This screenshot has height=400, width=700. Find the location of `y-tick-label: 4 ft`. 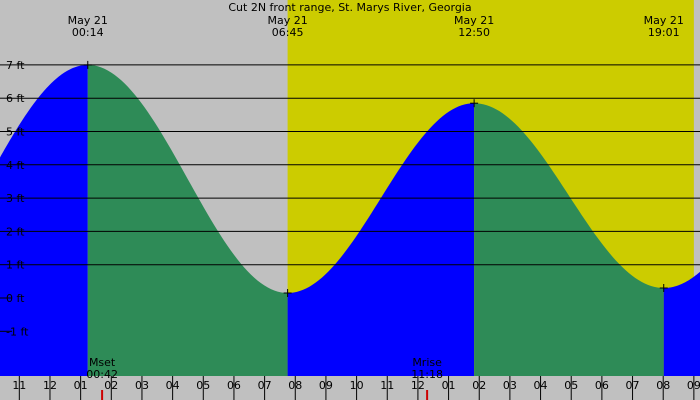

y-tick-label: 4 ft is located at coordinates (15, 165).